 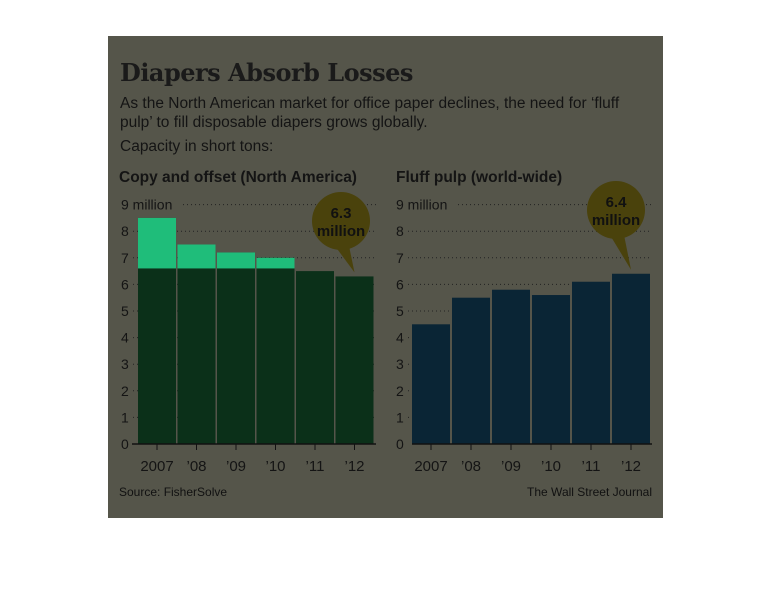 I want to click on left-y-tick-label: 3, so click(x=125, y=364).